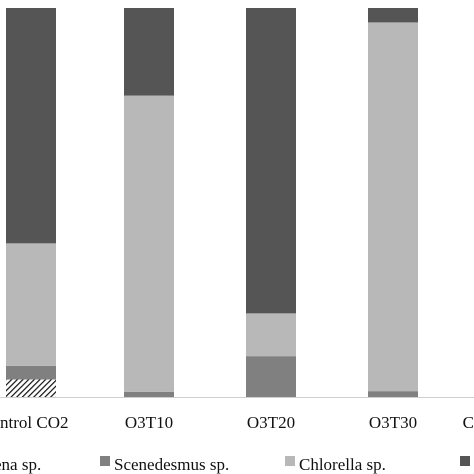 This screenshot has height=474, width=474. What do you see at coordinates (393, 422) in the screenshot?
I see `x-tick-label: O3T30` at bounding box center [393, 422].